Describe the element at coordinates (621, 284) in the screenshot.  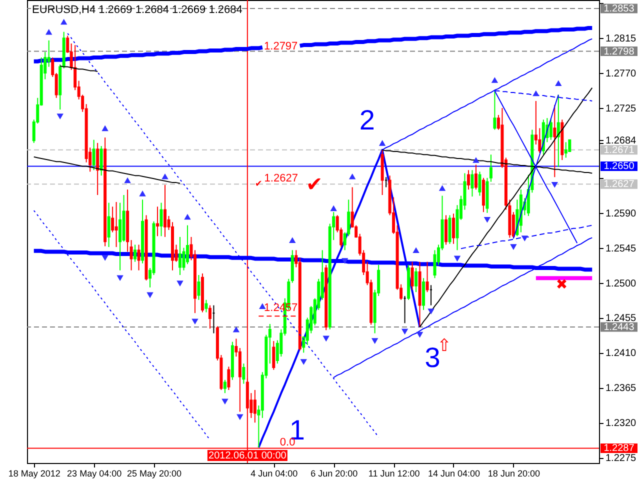
I see `y-tick-label: 1.2500` at that location.